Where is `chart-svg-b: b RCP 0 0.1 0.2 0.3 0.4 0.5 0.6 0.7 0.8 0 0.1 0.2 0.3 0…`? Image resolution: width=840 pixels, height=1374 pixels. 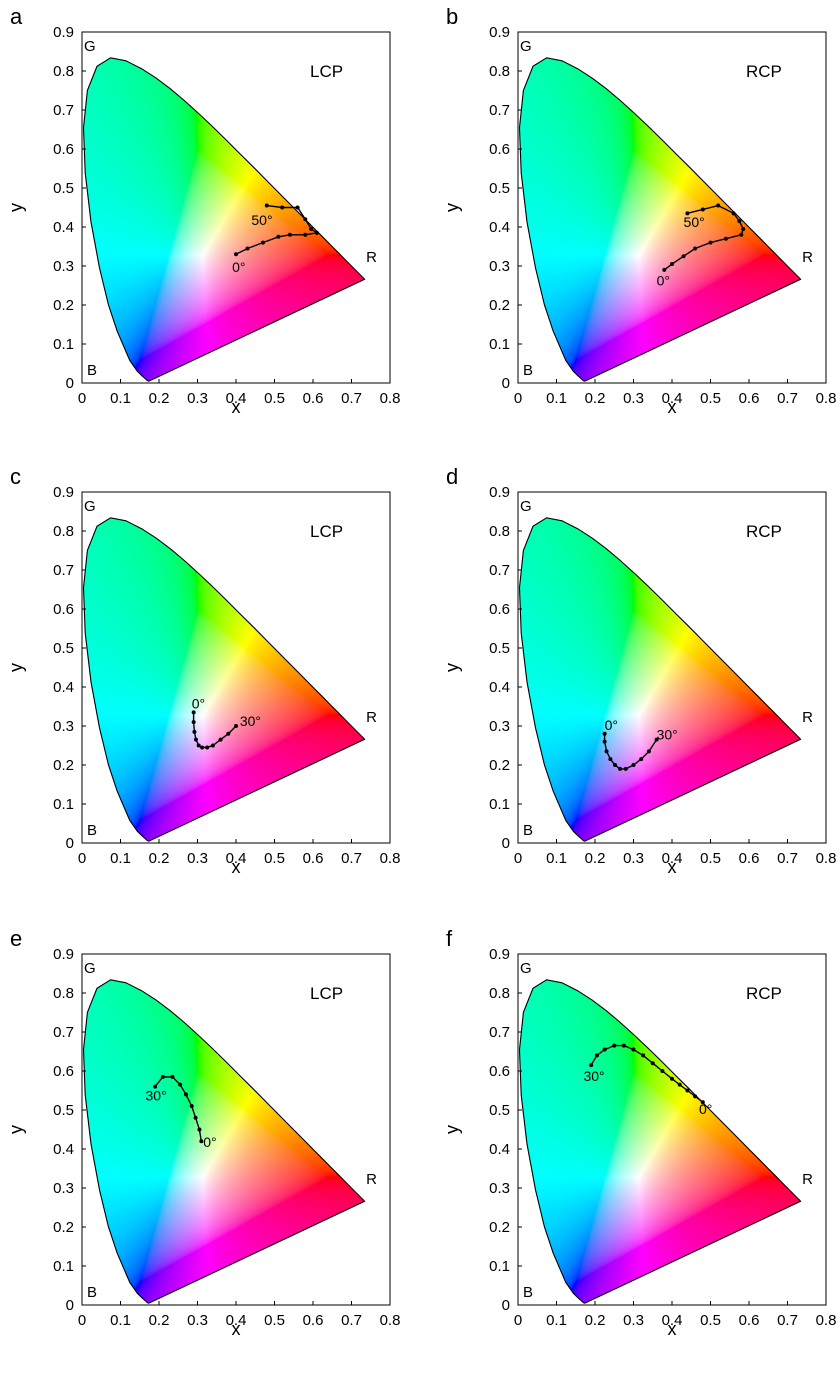
chart-svg-b: b RCP 0 0.1 0.2 0.3 0.4 0.5 0.6 0.7 0.8 0 0.1 0.2 0.3 0… is located at coordinates (639, 210).